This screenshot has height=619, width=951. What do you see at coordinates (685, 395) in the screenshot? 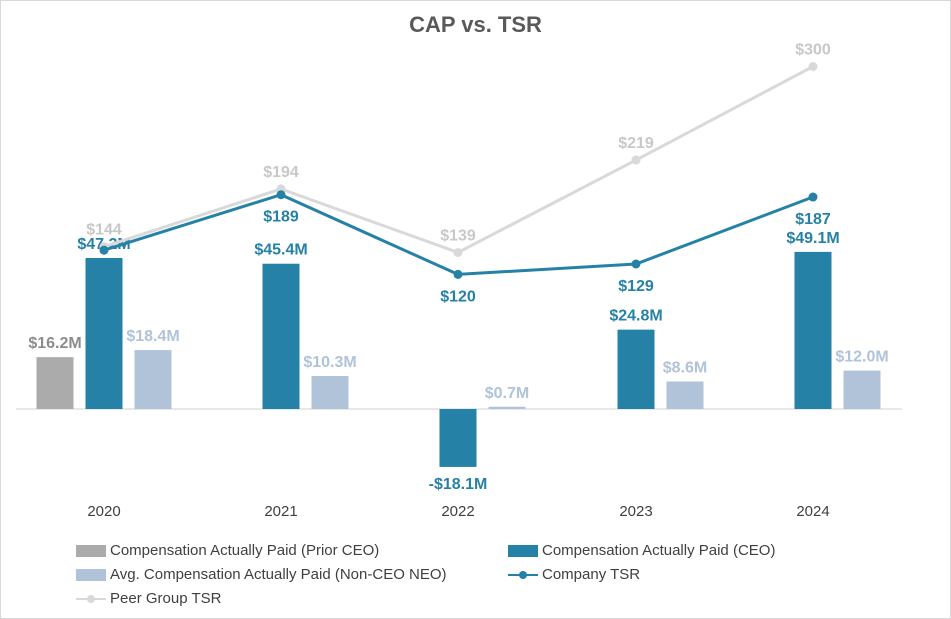
I see `bar-non-ceo-neo-2023` at bounding box center [685, 395].